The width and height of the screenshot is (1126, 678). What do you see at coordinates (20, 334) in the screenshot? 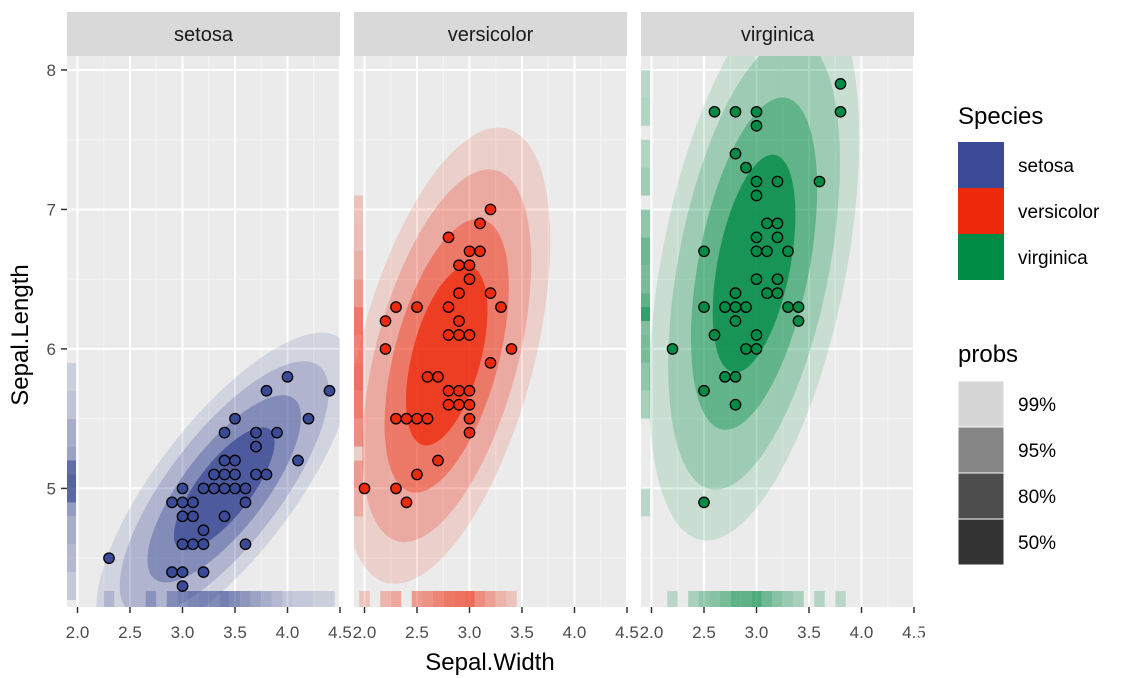
I see `y-axis-title: Sepal.Length` at bounding box center [20, 334].